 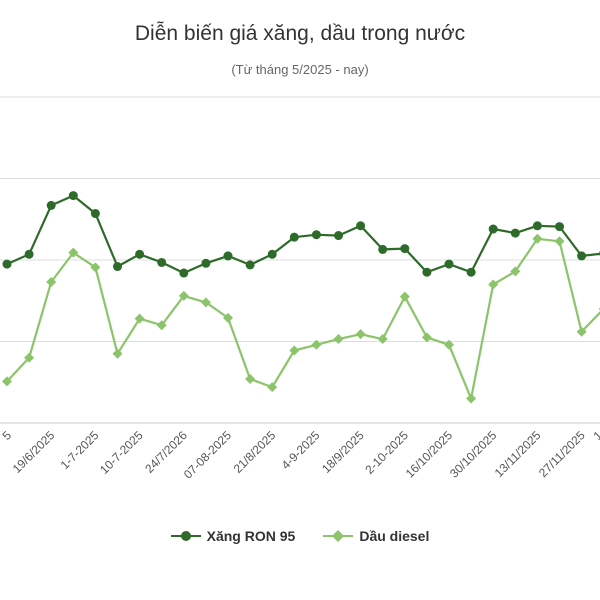 What do you see at coordinates (394, 536) in the screenshot?
I see `legend-label-diesel: Dầu diesel` at bounding box center [394, 536].